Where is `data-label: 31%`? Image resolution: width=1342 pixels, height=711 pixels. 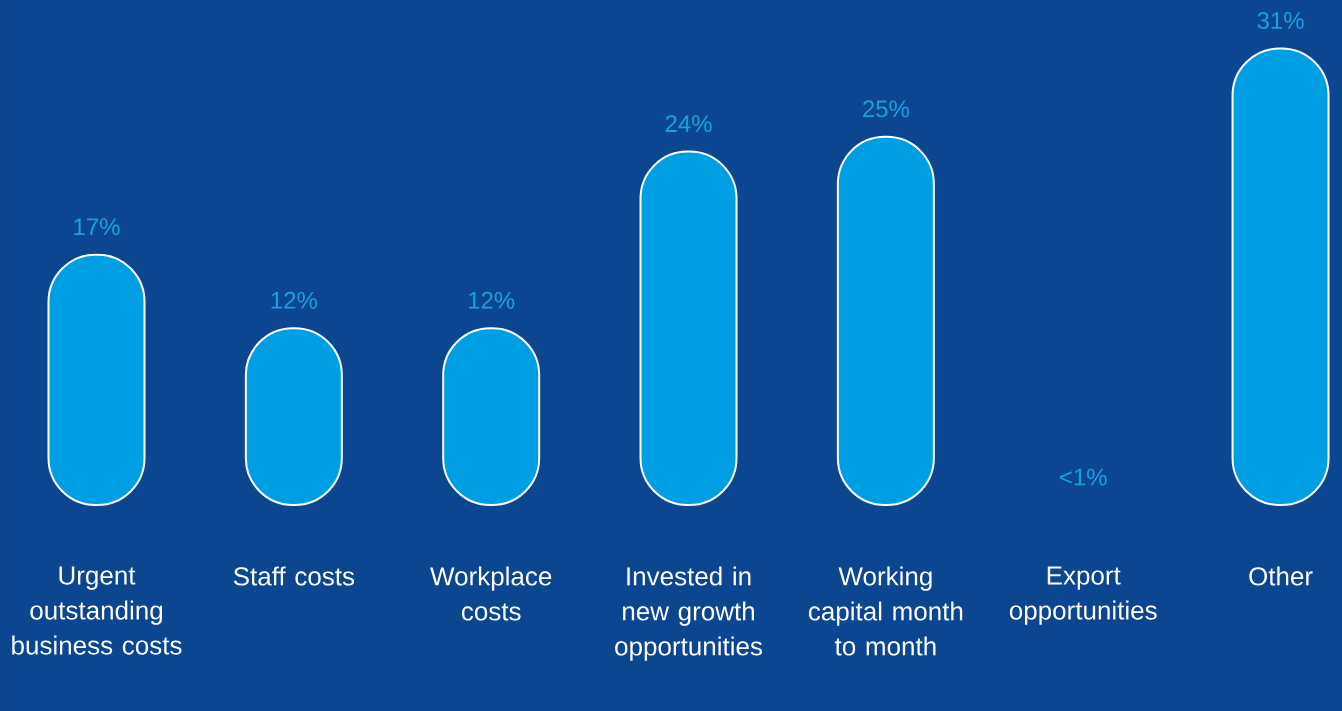 data-label: 31% is located at coordinates (1280, 20).